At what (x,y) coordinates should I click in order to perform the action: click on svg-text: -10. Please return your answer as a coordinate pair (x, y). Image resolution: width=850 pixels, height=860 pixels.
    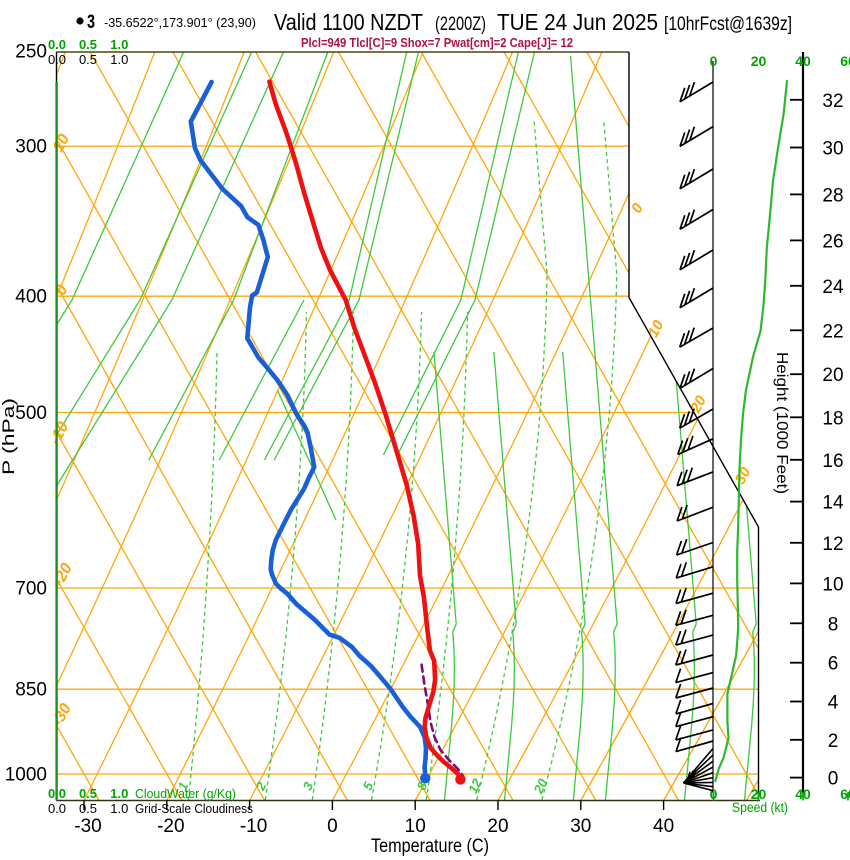
    Looking at the image, I should click on (253, 826).